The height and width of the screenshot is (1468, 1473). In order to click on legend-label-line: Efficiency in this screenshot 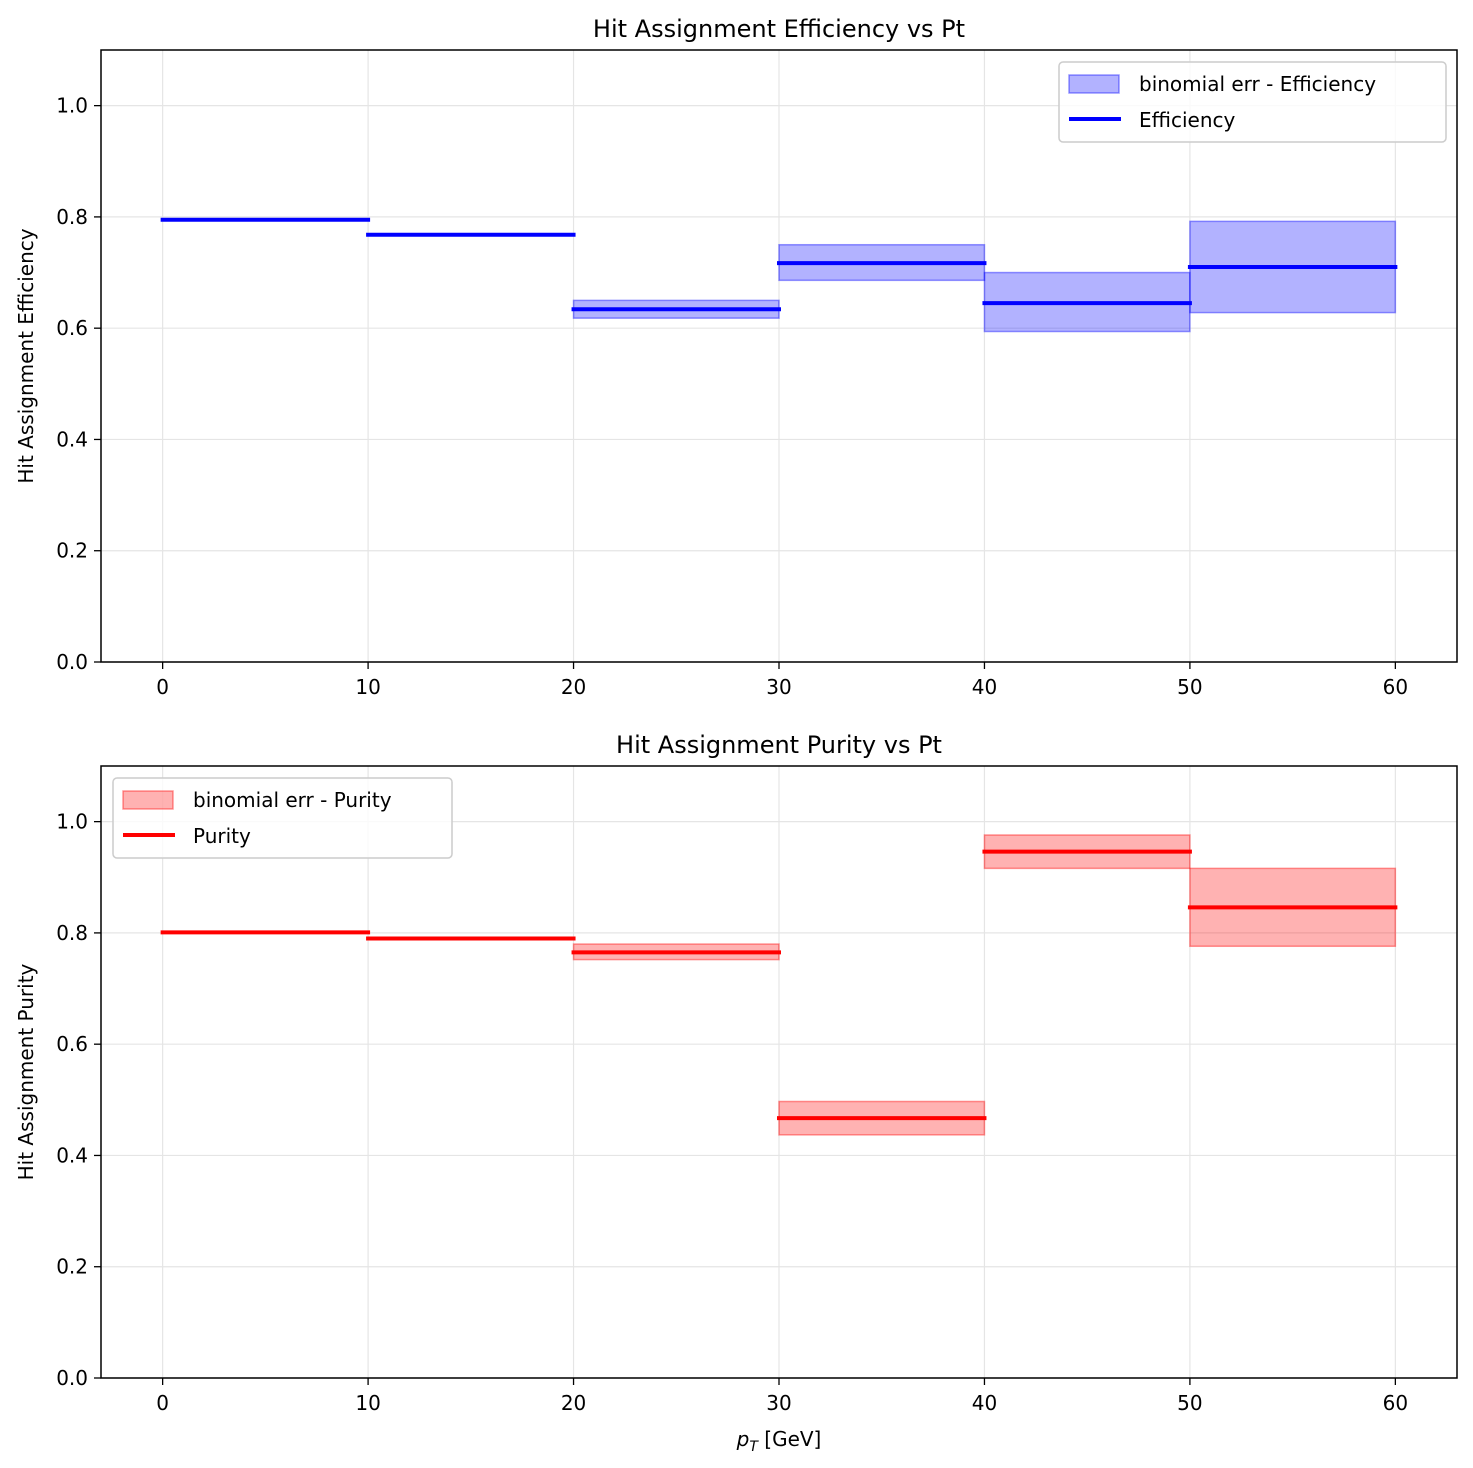, I will do `click(1187, 120)`.